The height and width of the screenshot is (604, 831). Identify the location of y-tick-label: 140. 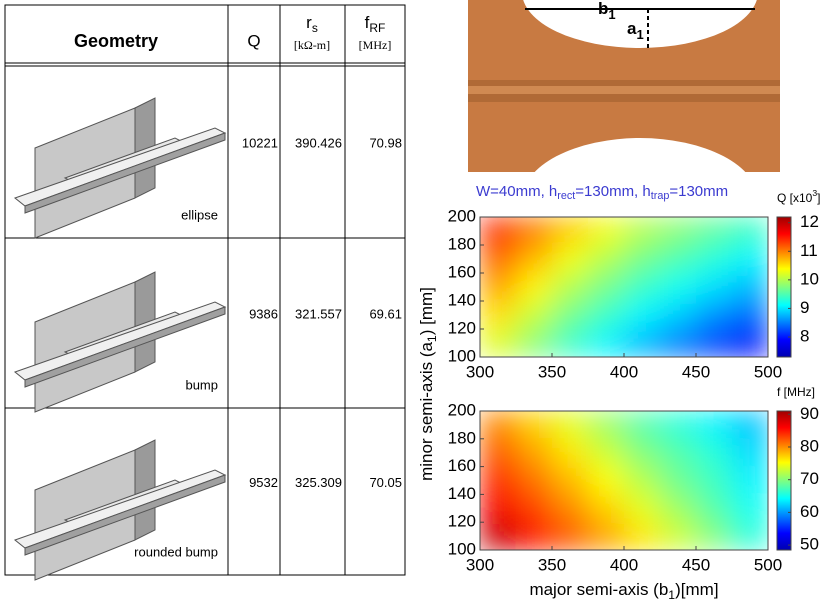
(462, 299).